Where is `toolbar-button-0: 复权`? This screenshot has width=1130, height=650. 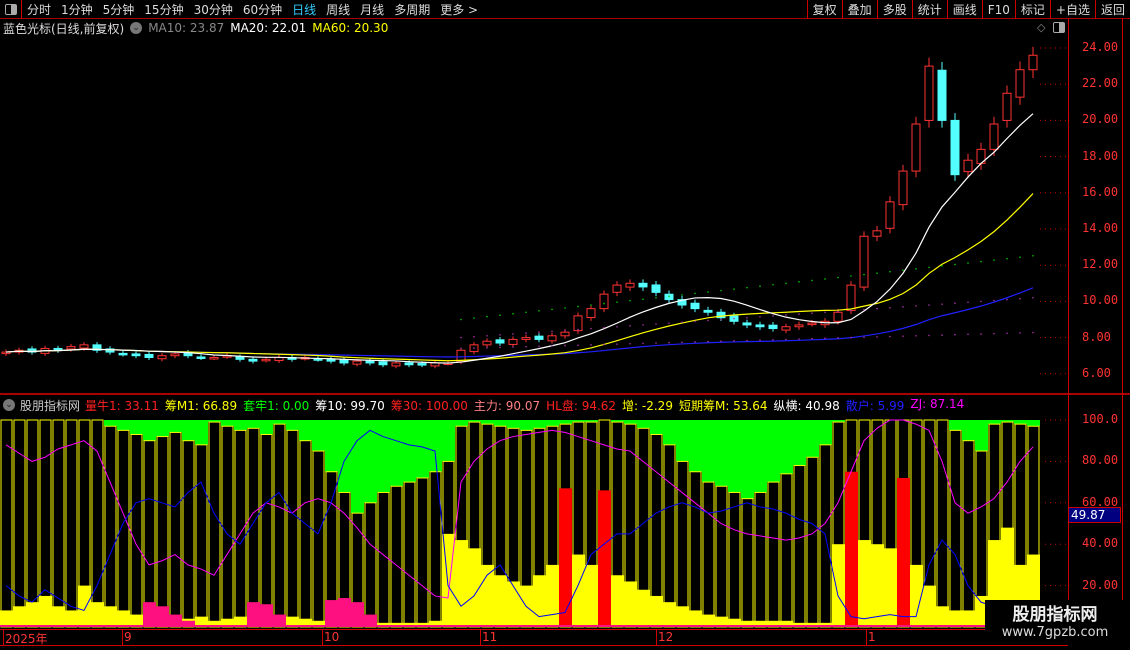 toolbar-button-0: 复权 is located at coordinates (824, 9).